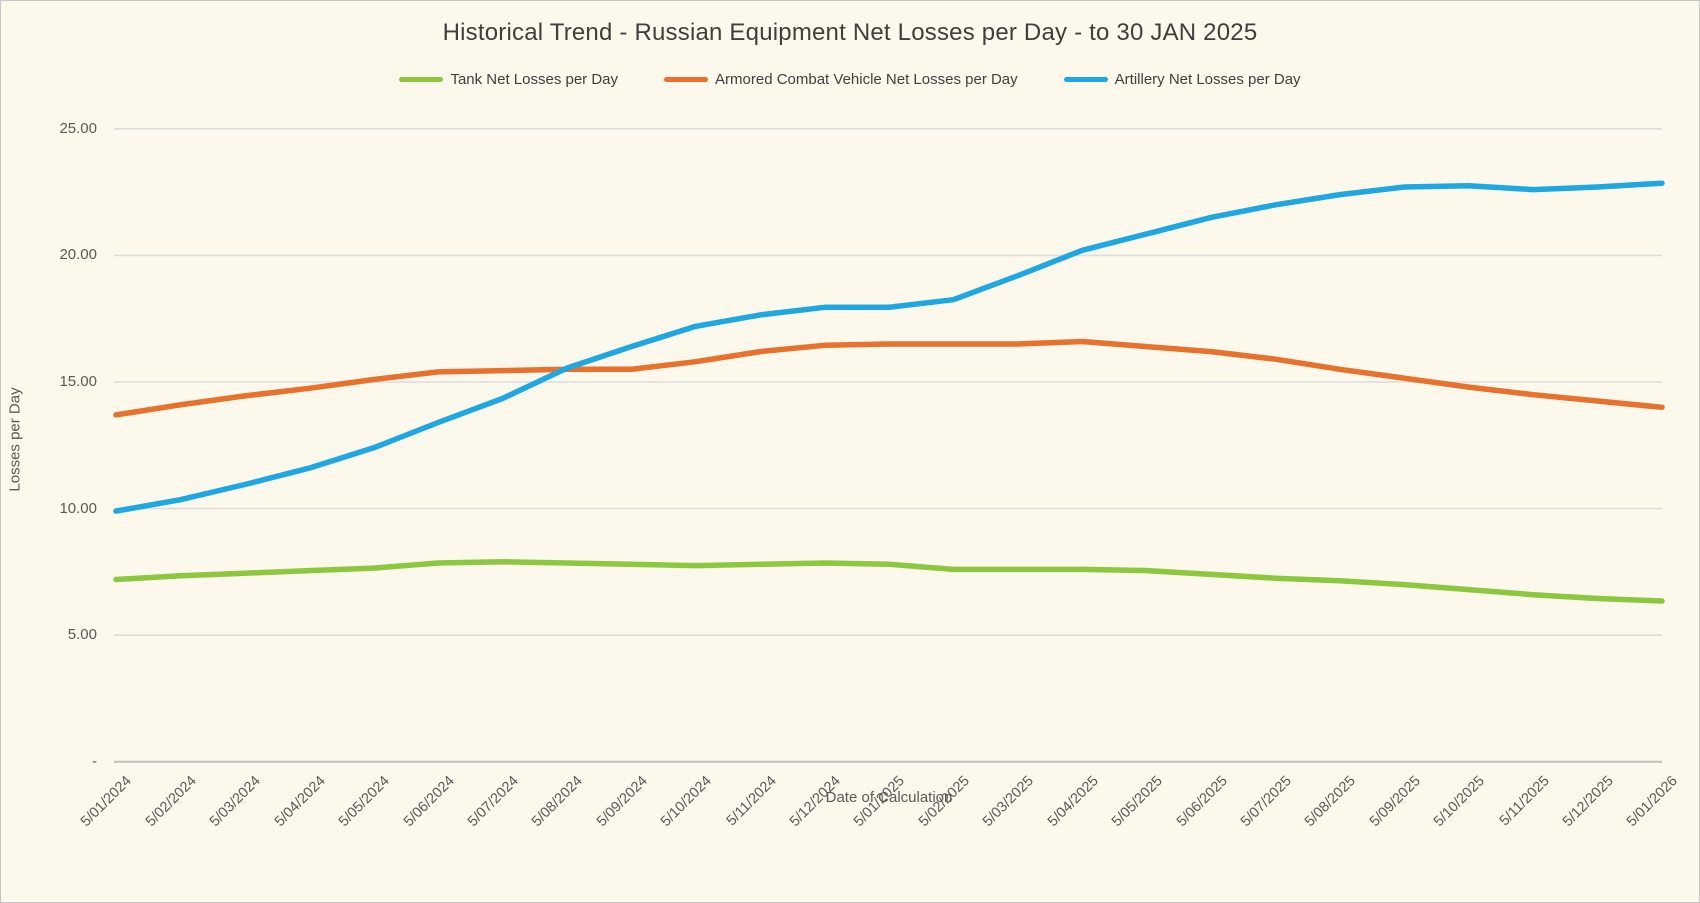  I want to click on acv-line-swatch-icon, so click(686, 79).